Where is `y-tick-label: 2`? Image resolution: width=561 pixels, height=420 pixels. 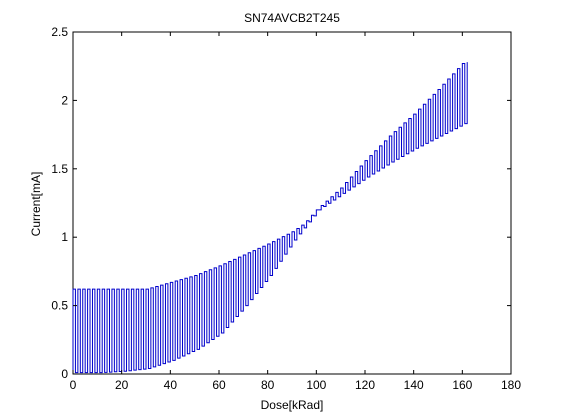 y-tick-label: 2 is located at coordinates (64, 100).